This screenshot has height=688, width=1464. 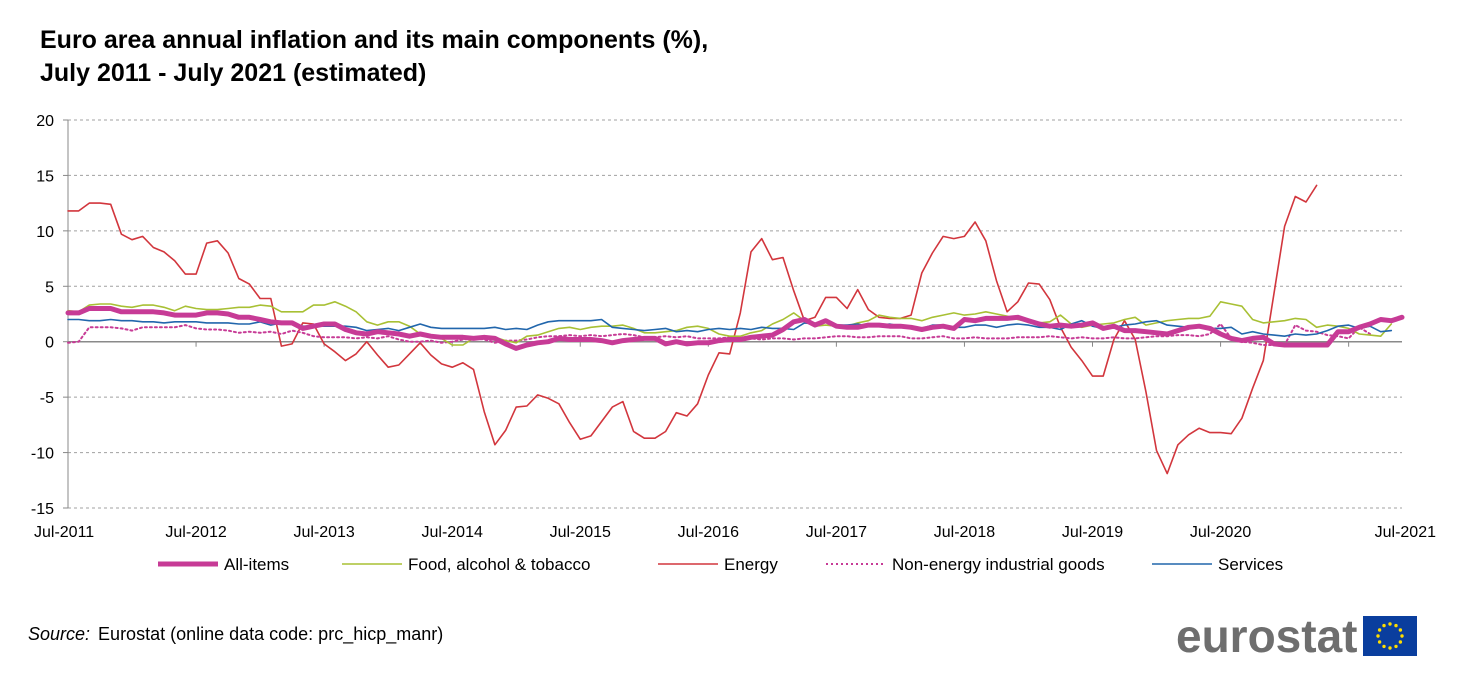 What do you see at coordinates (1405, 532) in the screenshot?
I see `x-tick-label: Jul-2021` at bounding box center [1405, 532].